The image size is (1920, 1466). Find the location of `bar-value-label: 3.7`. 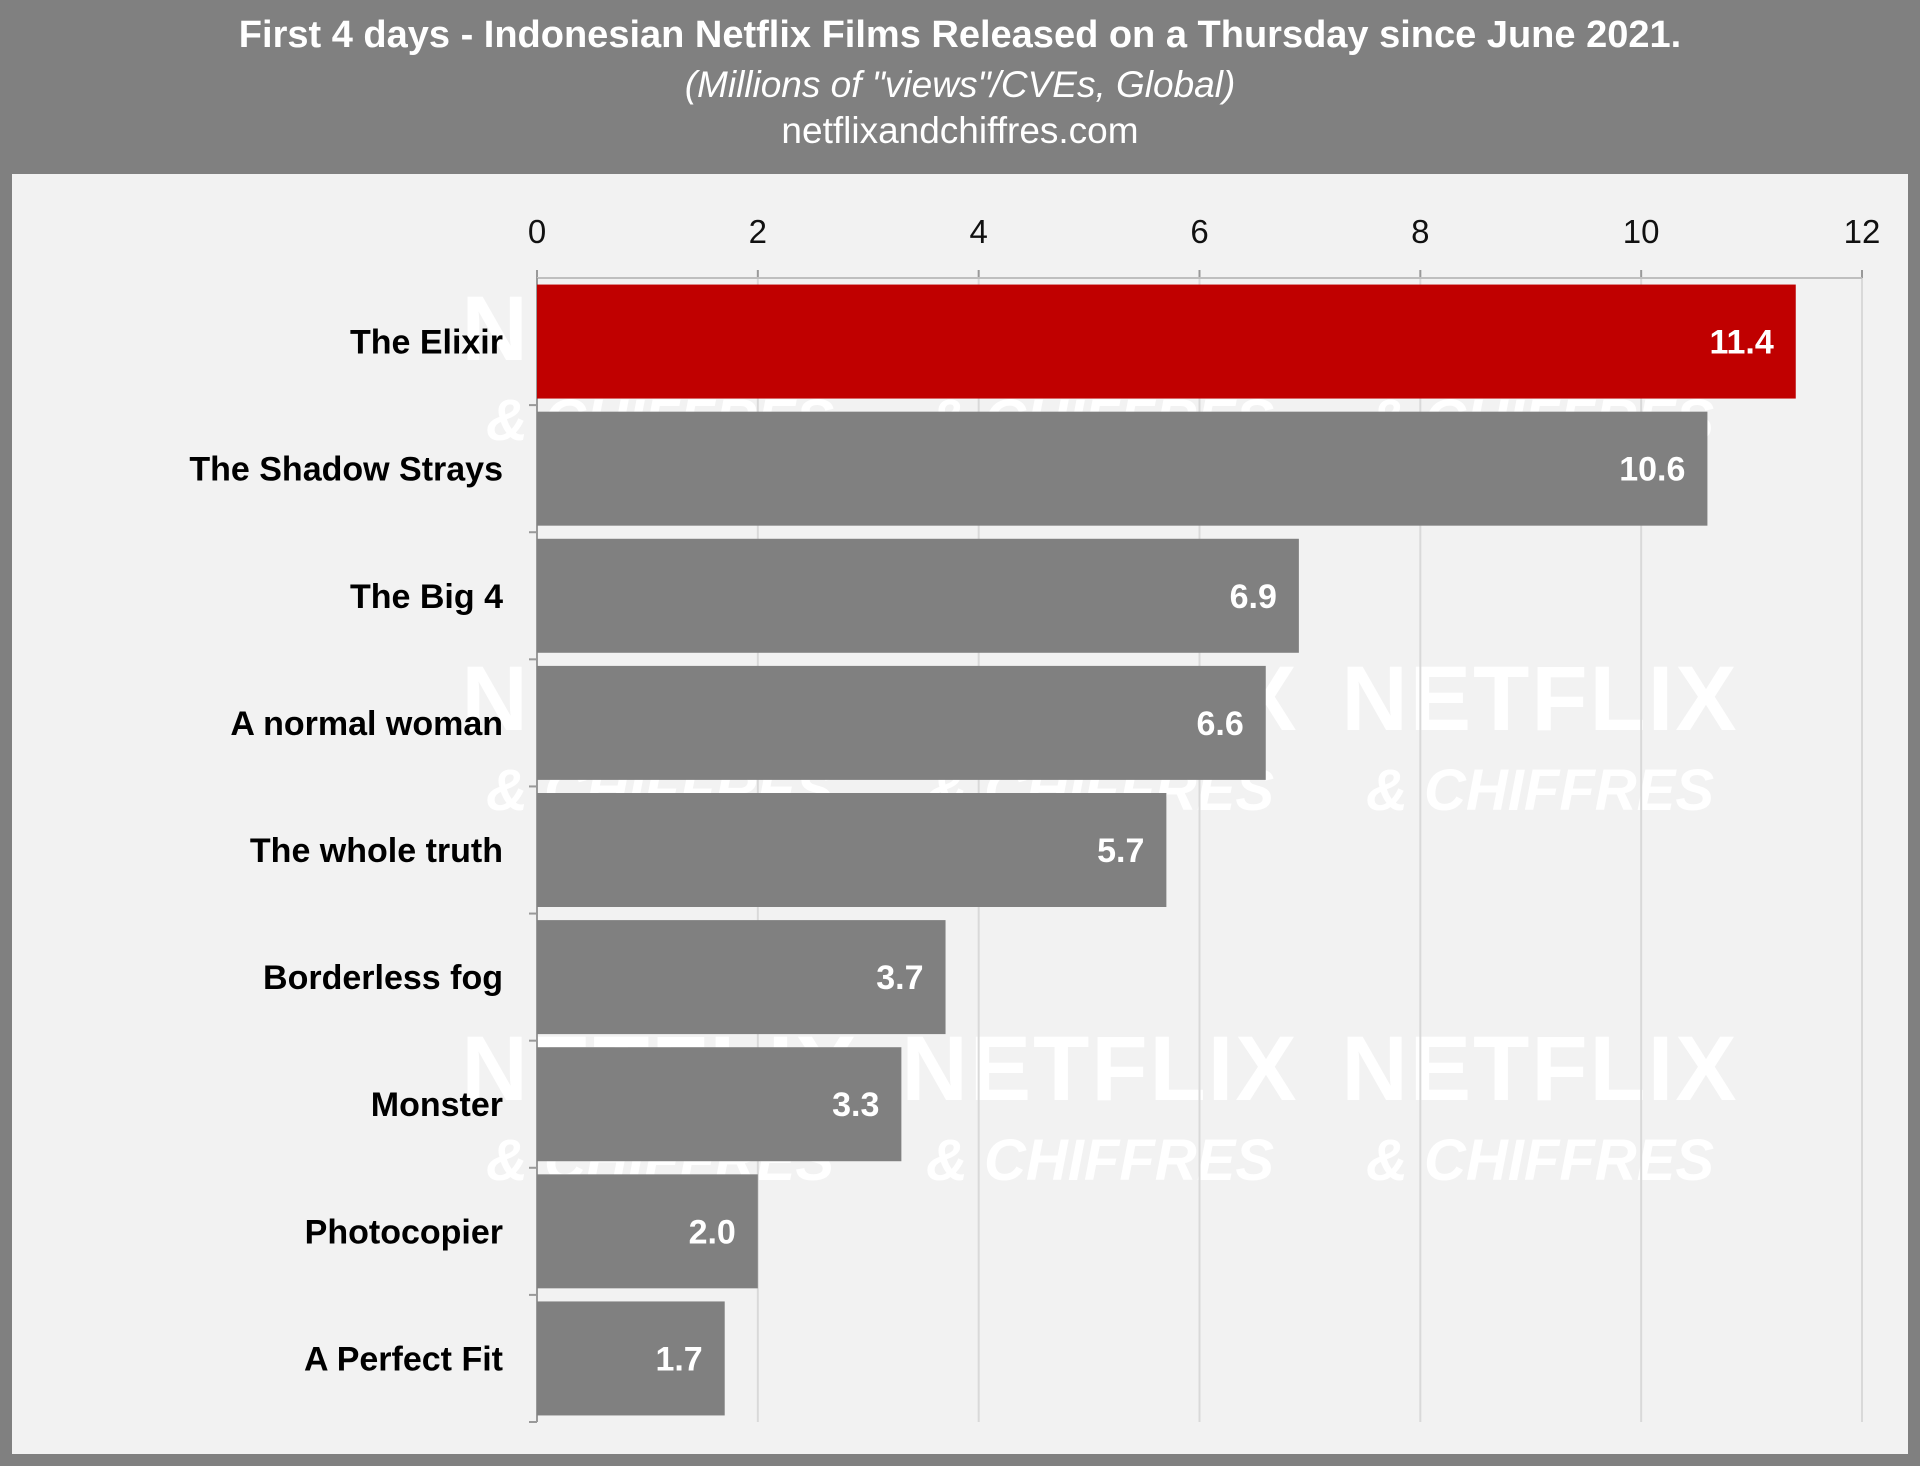

bar-value-label: 3.7 is located at coordinates (899, 978).